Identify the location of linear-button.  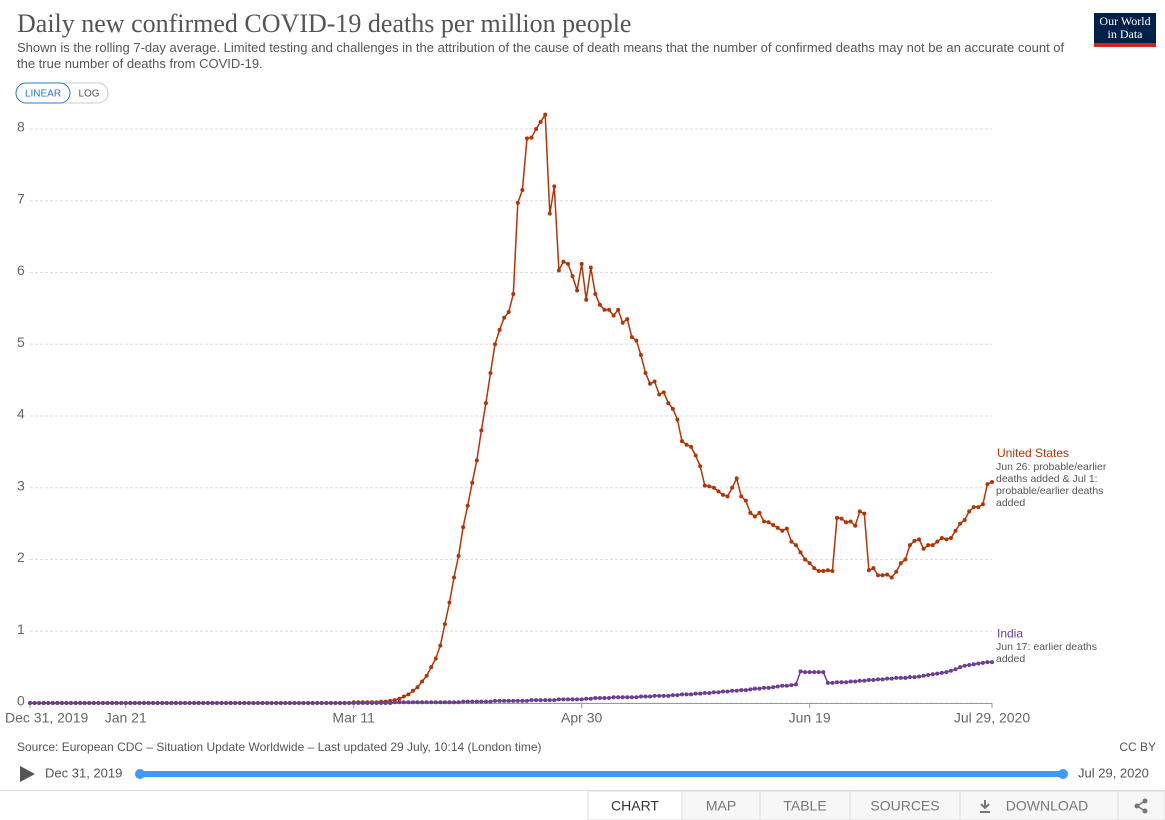
(43, 93).